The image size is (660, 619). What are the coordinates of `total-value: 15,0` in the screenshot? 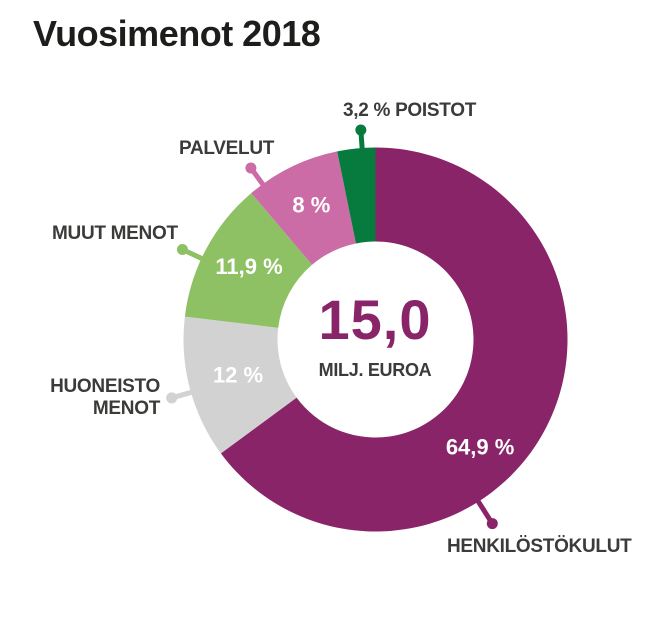 It's located at (375, 319).